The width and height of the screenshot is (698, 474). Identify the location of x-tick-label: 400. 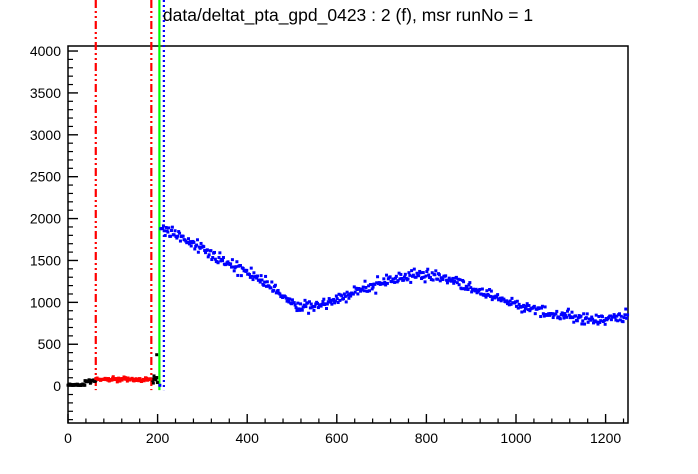
(248, 438).